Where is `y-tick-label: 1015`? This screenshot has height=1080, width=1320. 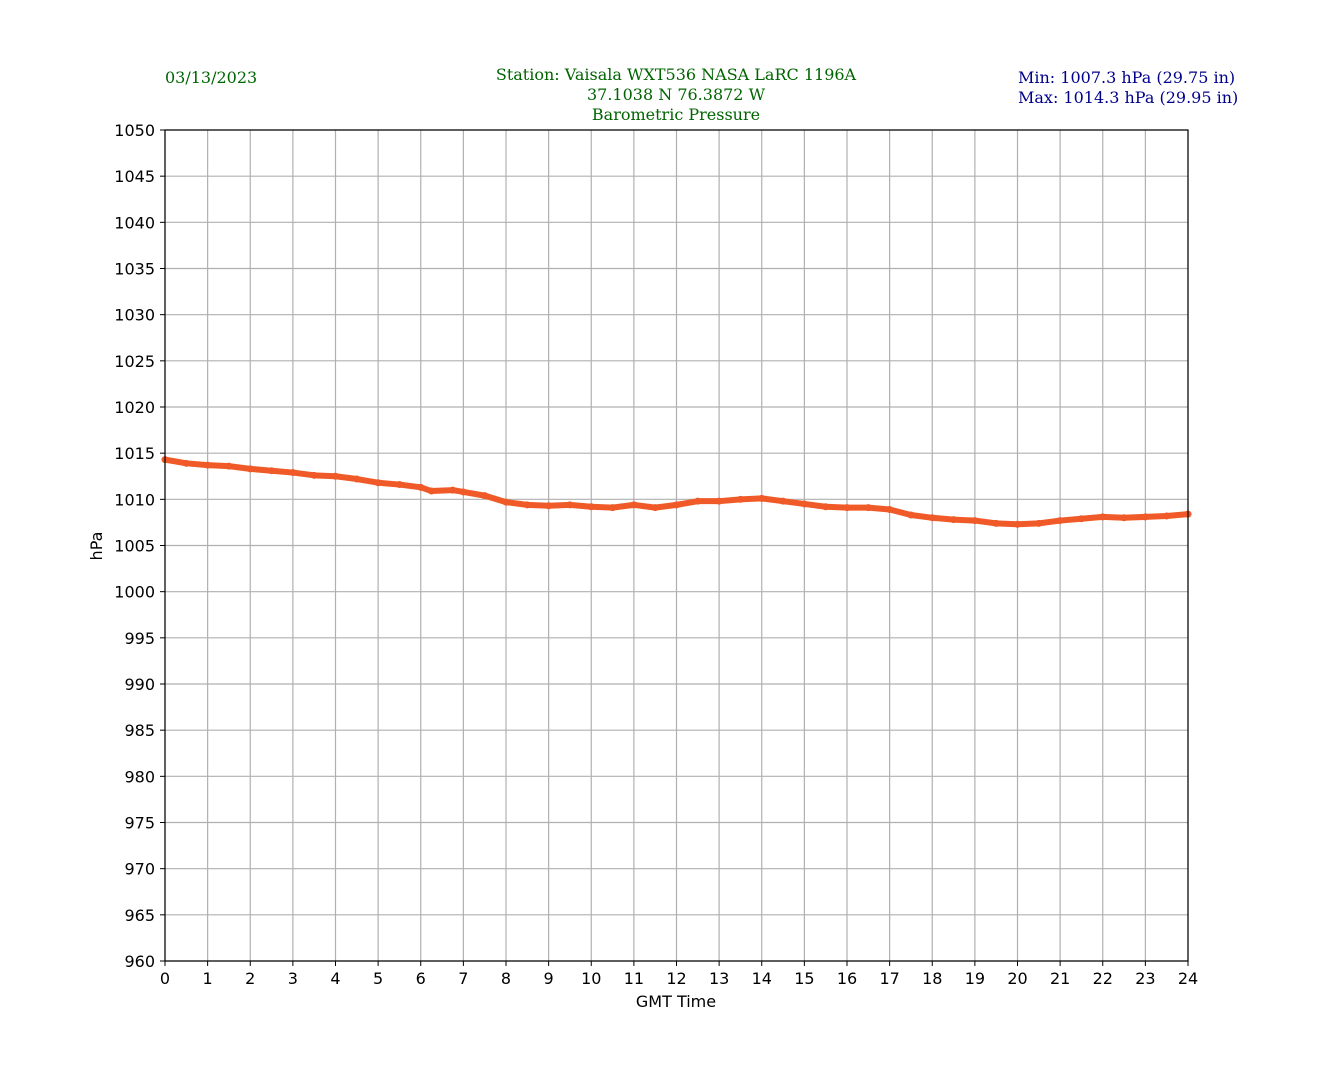 y-tick-label: 1015 is located at coordinates (134, 453).